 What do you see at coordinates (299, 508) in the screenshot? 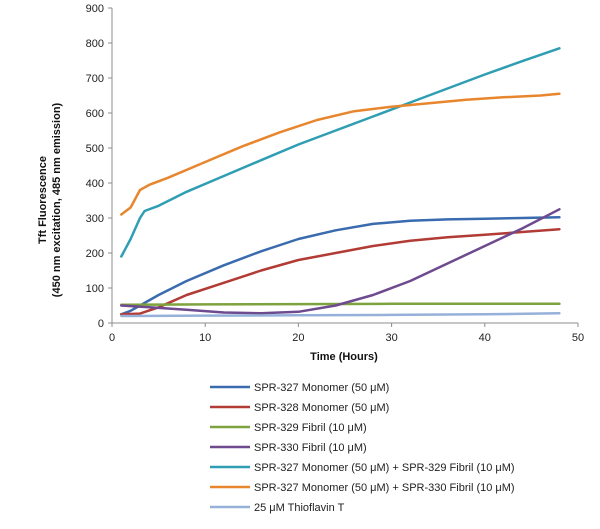
I see `legend-label-7: 25 μM Thioflavin T` at bounding box center [299, 508].